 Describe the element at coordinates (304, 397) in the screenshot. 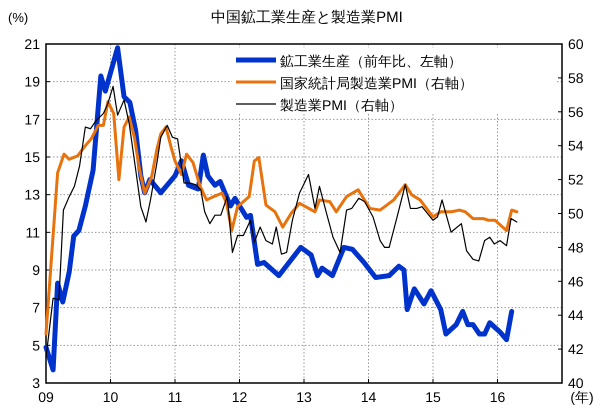

I see `x-tick-label: 13` at that location.